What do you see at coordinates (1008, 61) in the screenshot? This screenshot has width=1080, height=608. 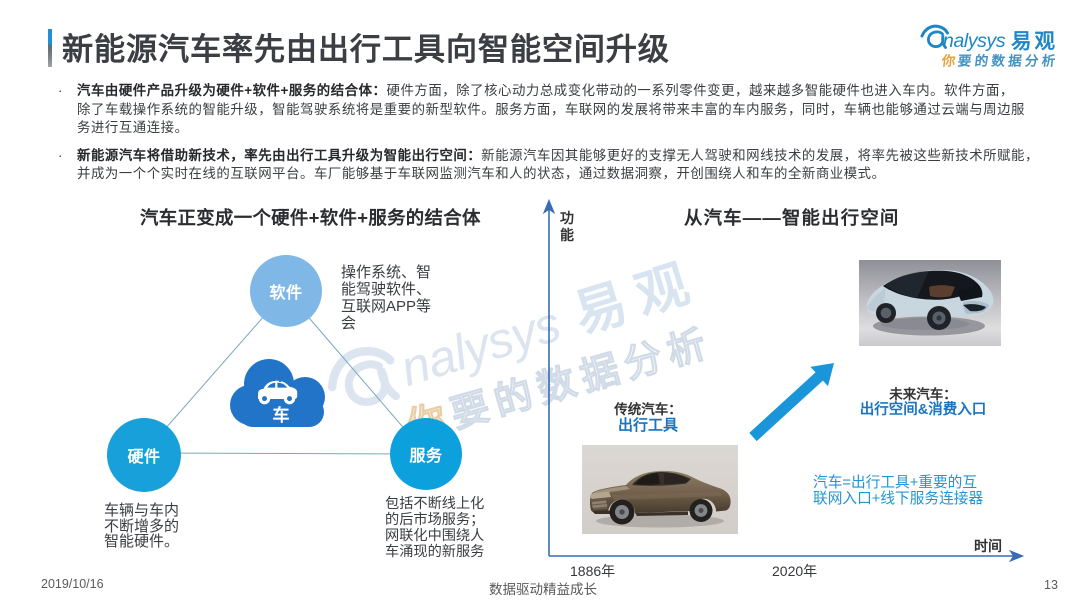 I see `svg-text: 要的数据分析` at bounding box center [1008, 61].